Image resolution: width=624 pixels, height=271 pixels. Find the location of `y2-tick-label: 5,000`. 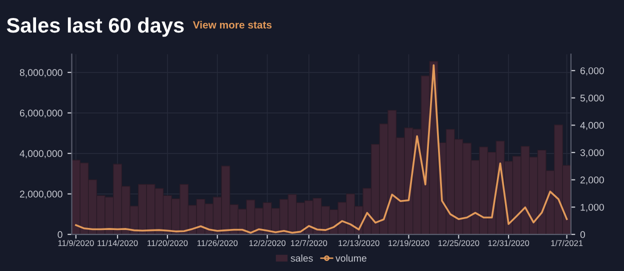

y2-tick-label: 5,000 is located at coordinates (592, 98).